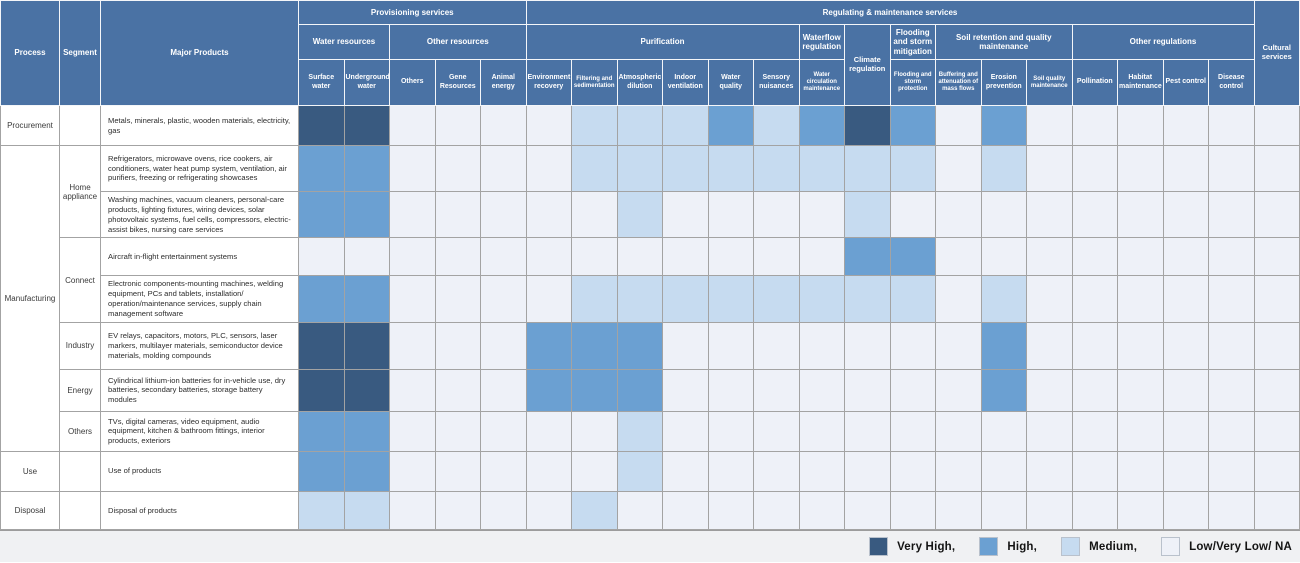 This screenshot has height=563, width=1300. What do you see at coordinates (366, 82) in the screenshot?
I see `col-header-underground-water: Underground water` at bounding box center [366, 82].